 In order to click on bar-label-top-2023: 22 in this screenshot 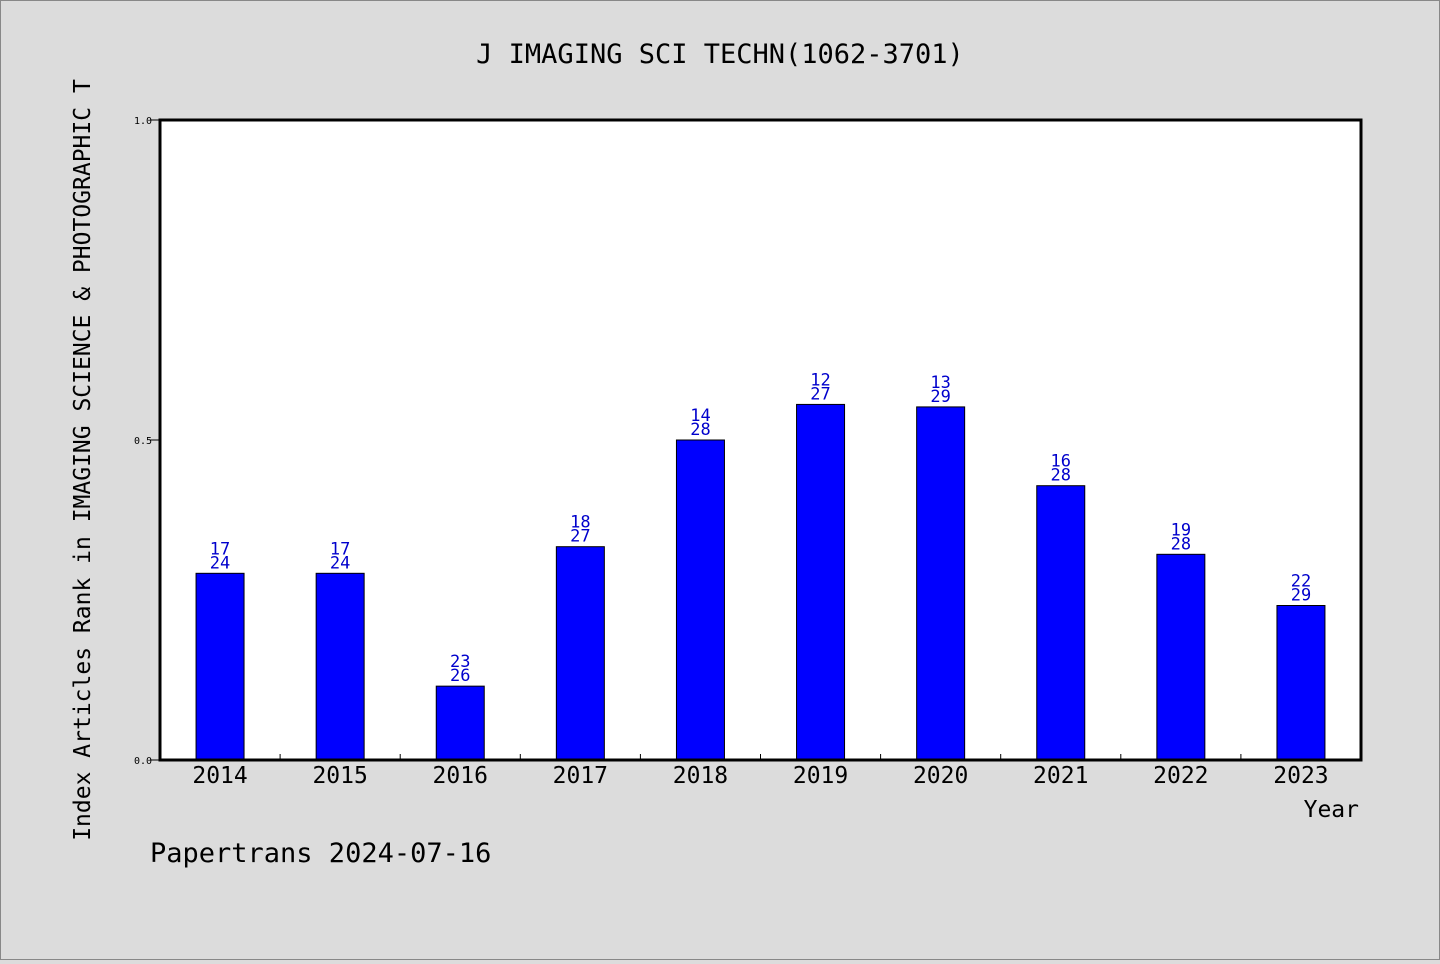, I will do `click(1301, 582)`.